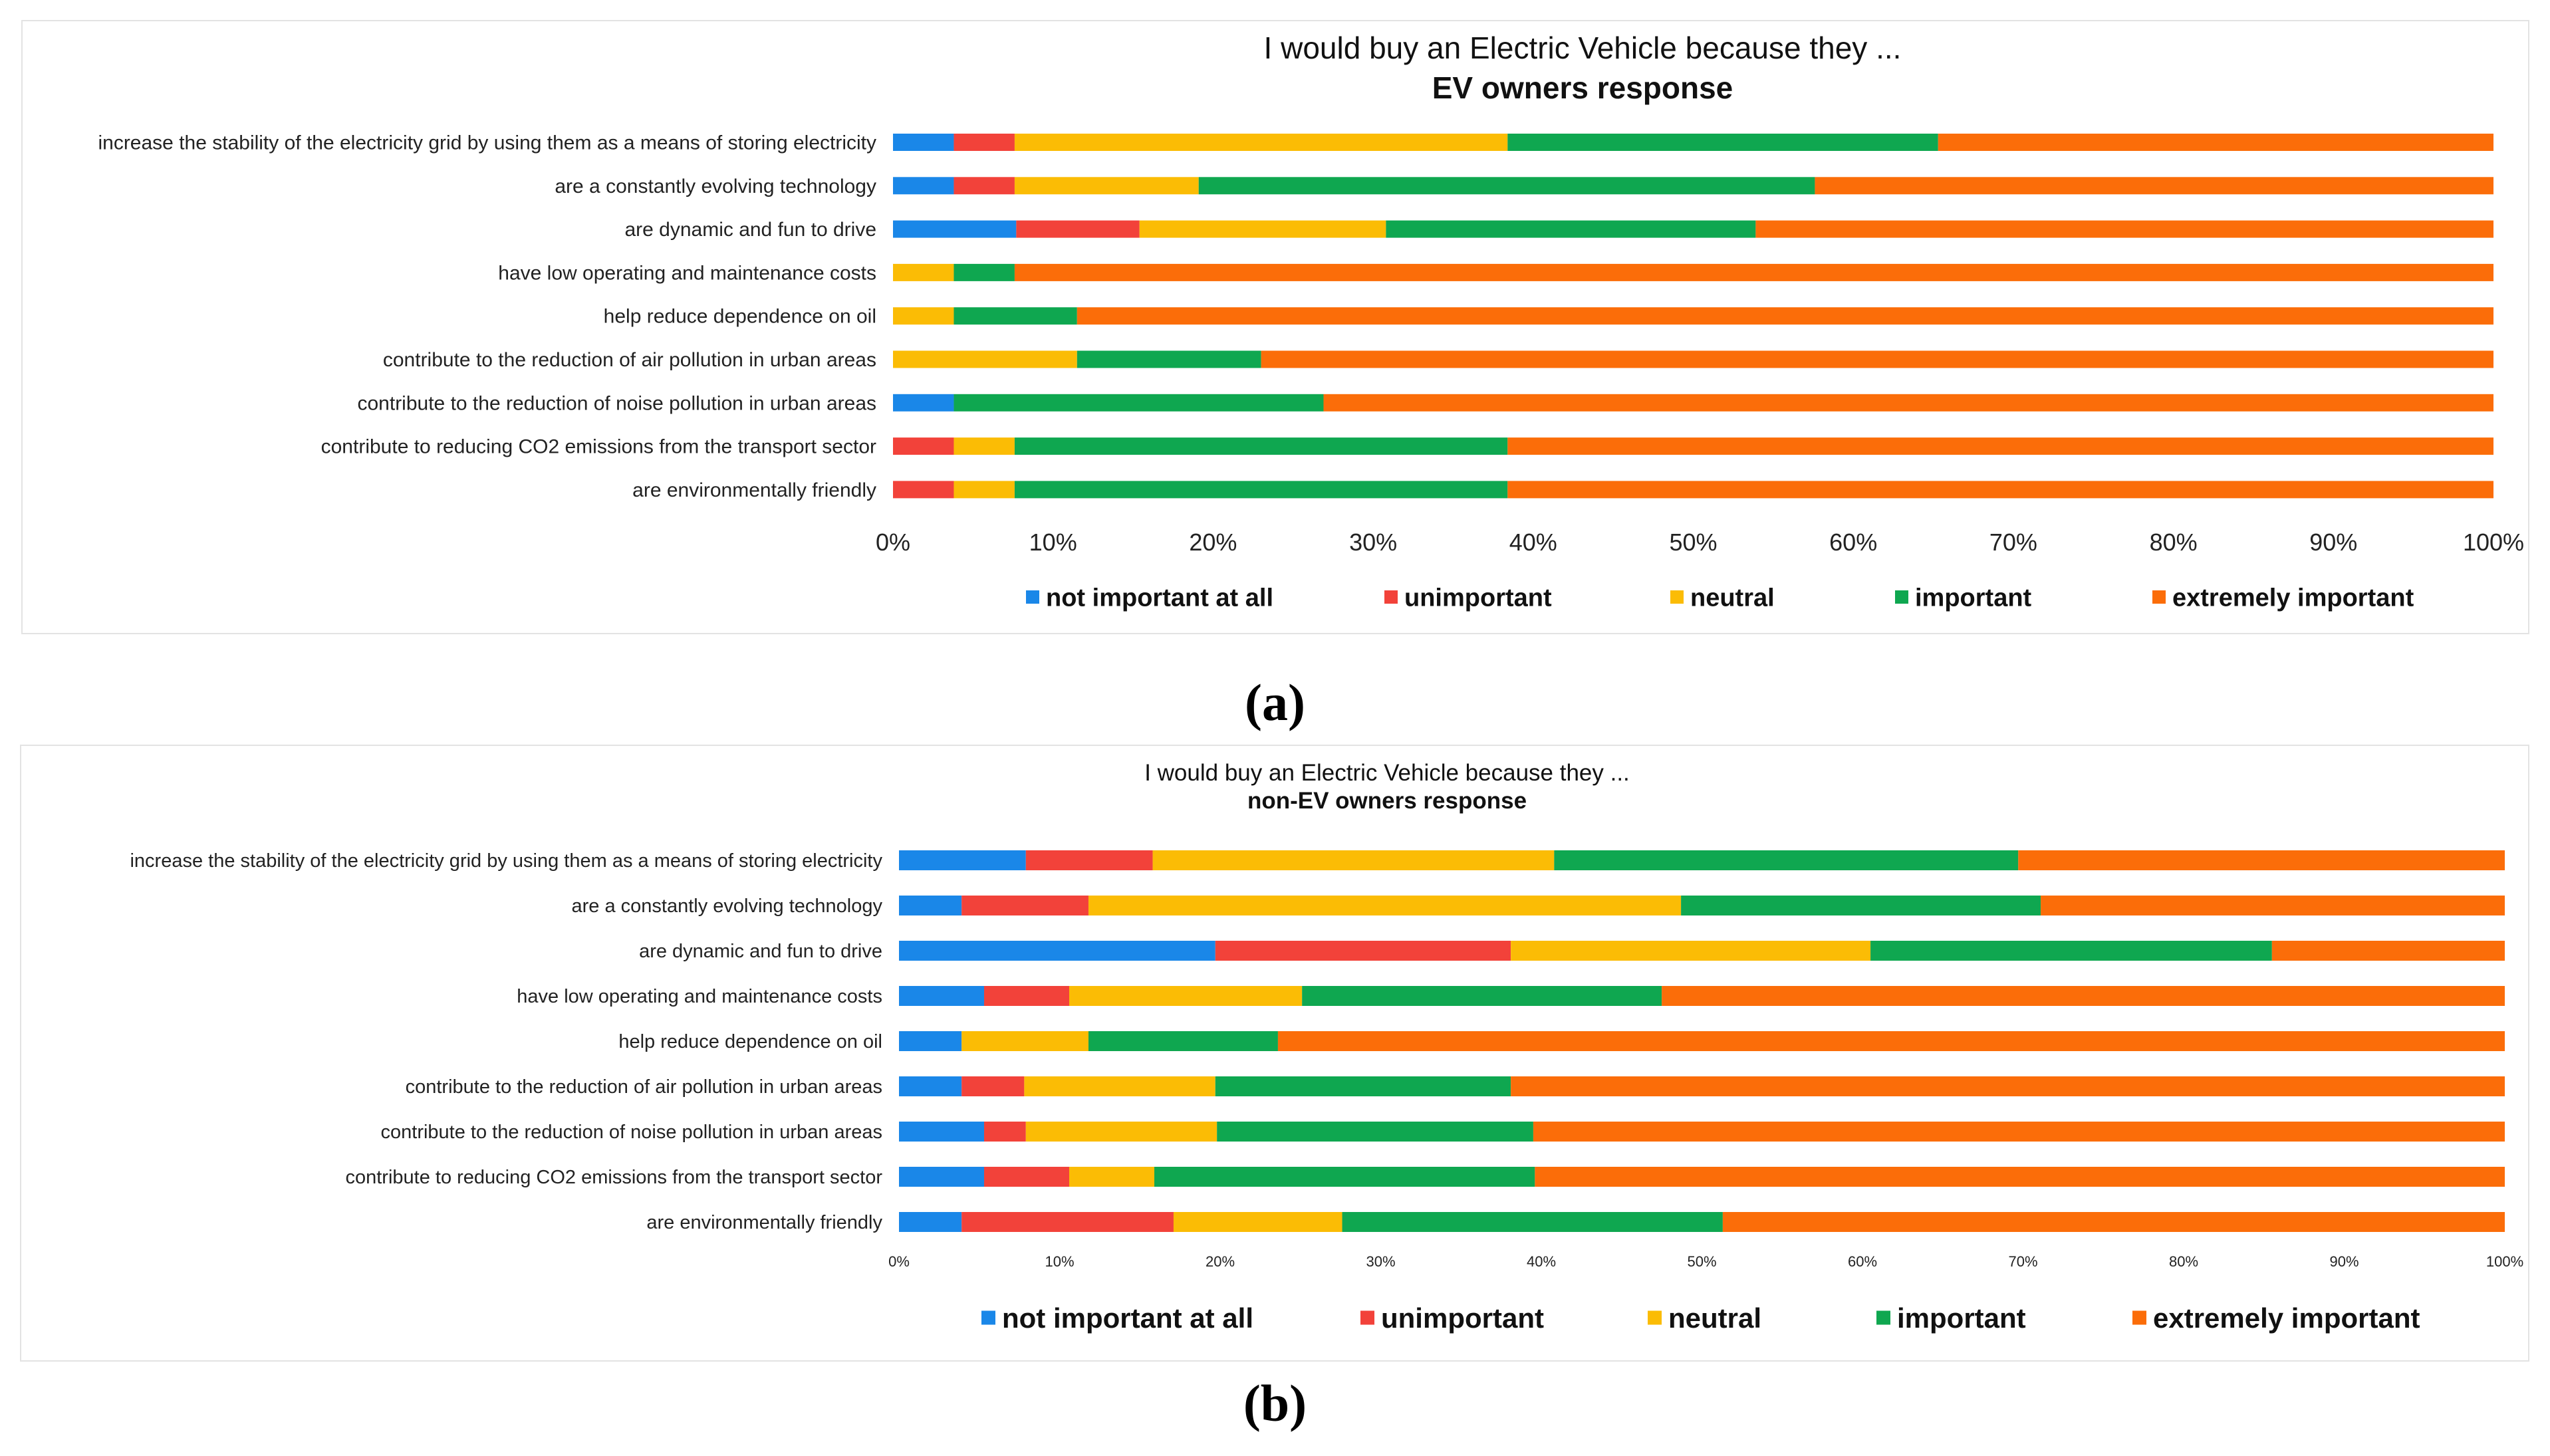 This screenshot has width=2550, height=1456. I want to click on caption-a: (a), so click(1275, 702).